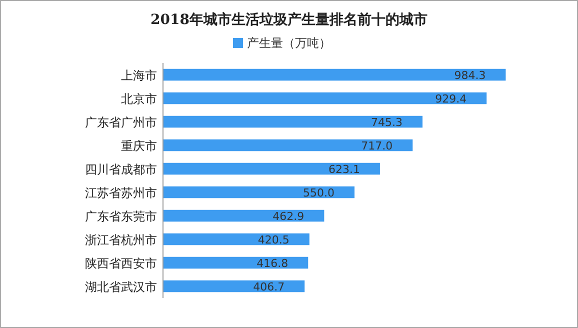 The height and width of the screenshot is (328, 578). What do you see at coordinates (272, 263) in the screenshot?
I see `data-label: 416.8` at bounding box center [272, 263].